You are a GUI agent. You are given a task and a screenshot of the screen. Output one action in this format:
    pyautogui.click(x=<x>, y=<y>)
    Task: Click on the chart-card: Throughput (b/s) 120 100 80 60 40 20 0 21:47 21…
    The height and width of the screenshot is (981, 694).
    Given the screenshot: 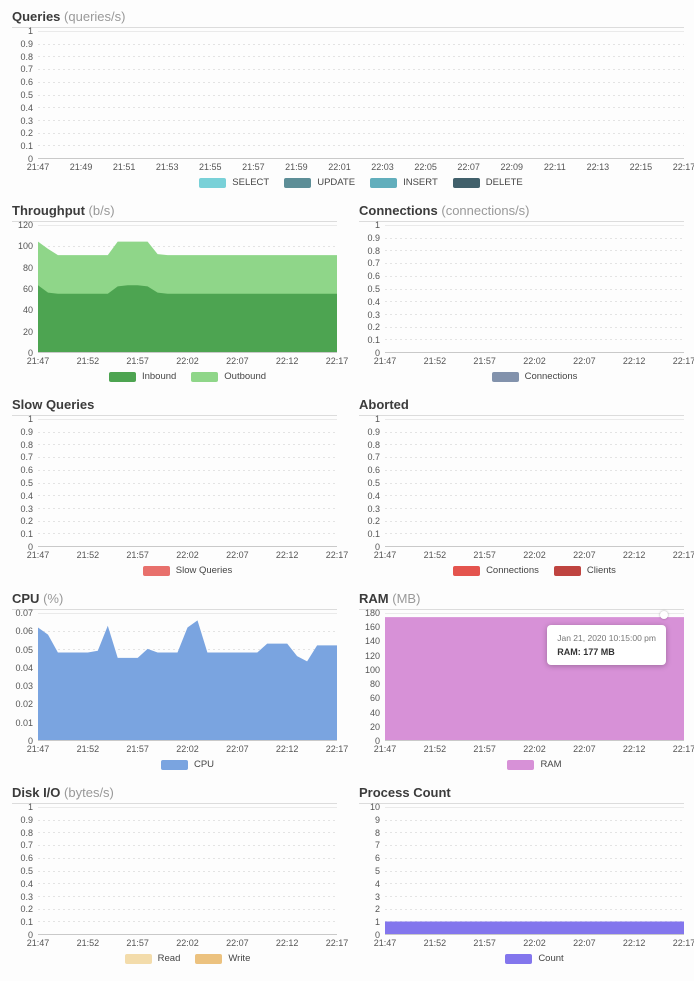 What is the action you would take?
    pyautogui.click(x=174, y=290)
    